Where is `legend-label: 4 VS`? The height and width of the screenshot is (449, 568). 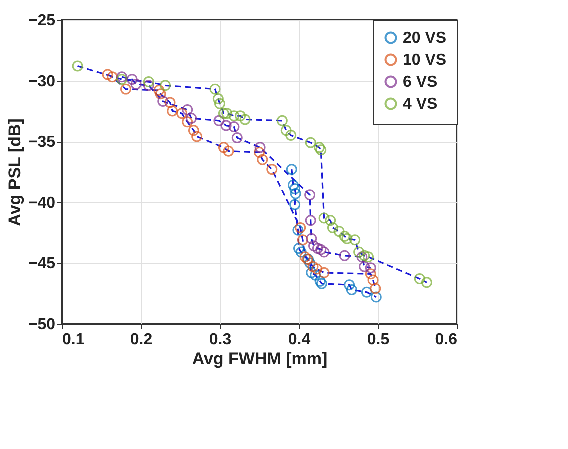 legend-label: 4 VS is located at coordinates (420, 104).